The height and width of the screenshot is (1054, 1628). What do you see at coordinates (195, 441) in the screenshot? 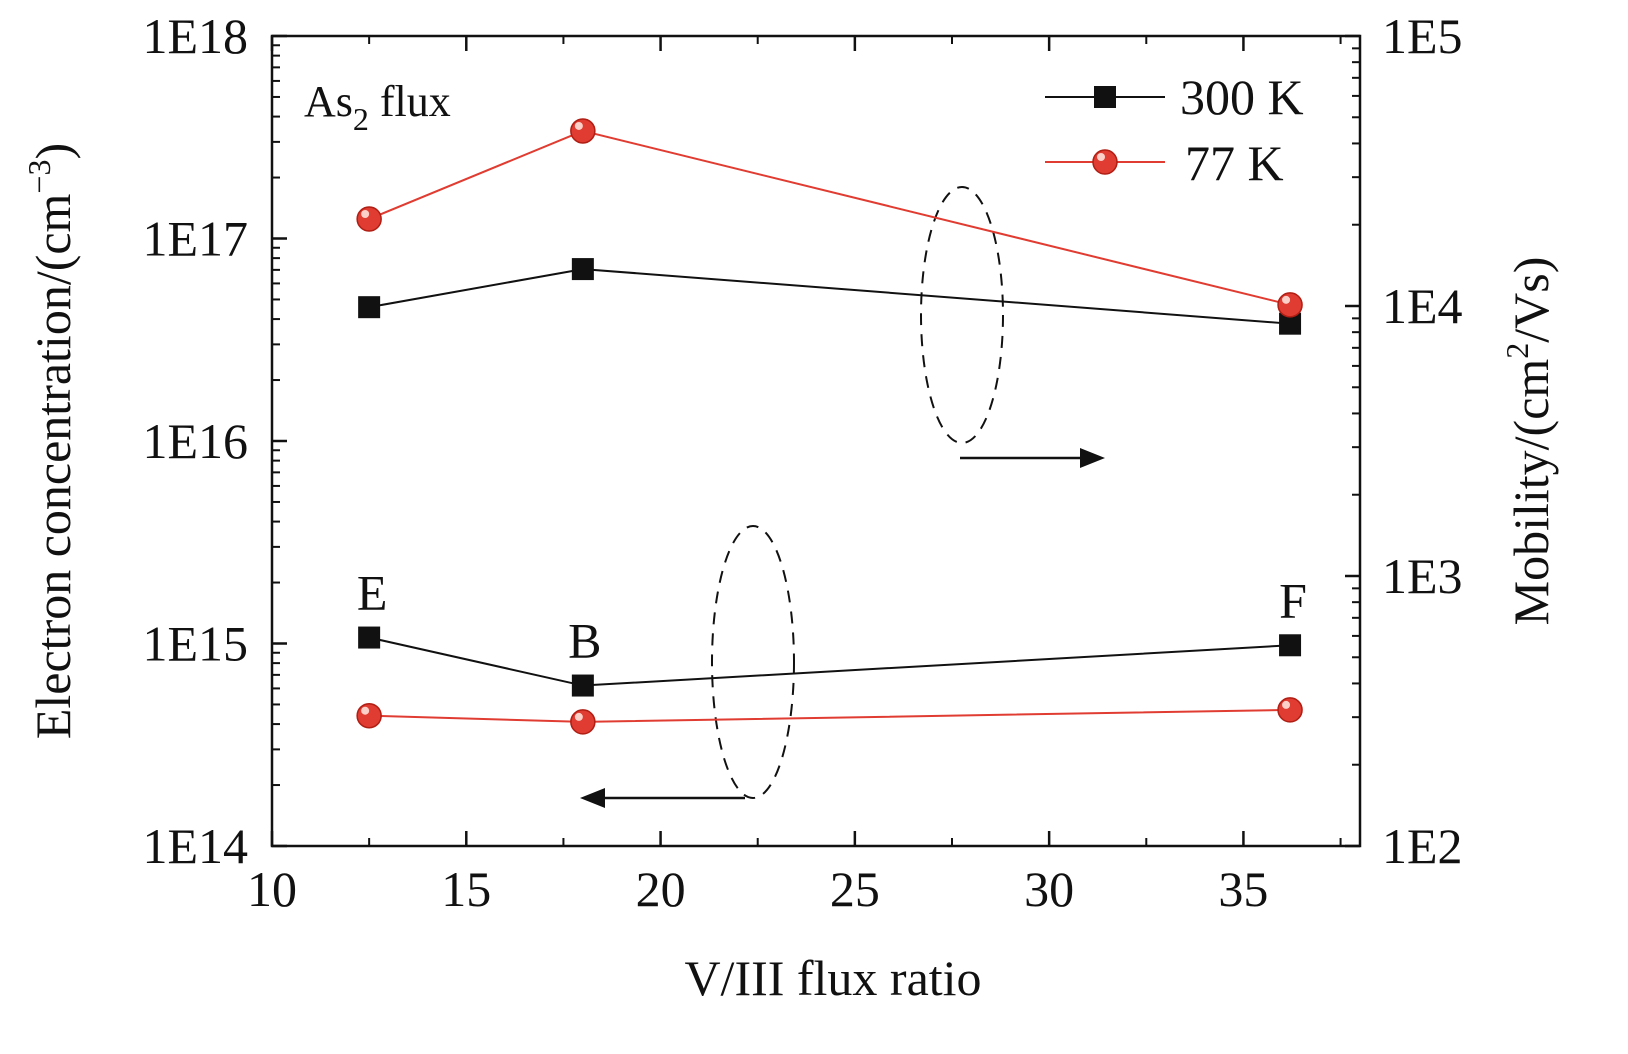
I see `left-tick-label: 1E16` at bounding box center [195, 441].